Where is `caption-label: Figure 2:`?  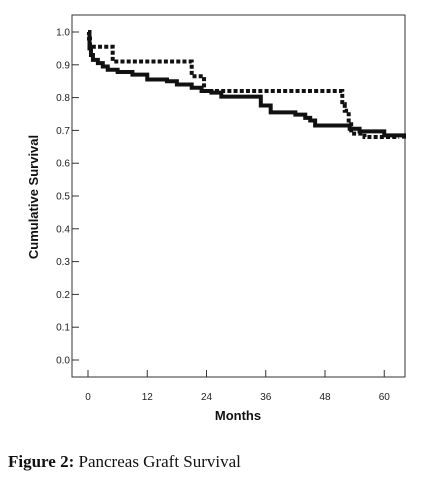 caption-label: Figure 2: is located at coordinates (41, 461).